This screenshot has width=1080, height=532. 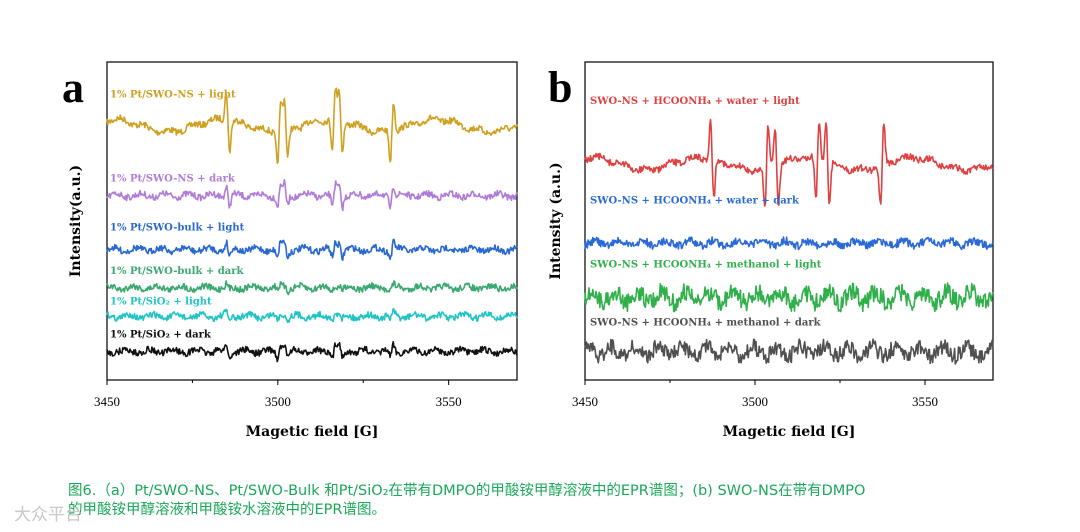 What do you see at coordinates (706, 264) in the screenshot?
I see `series-label: SWO-NS + HCOONH₄ + methanol + light` at bounding box center [706, 264].